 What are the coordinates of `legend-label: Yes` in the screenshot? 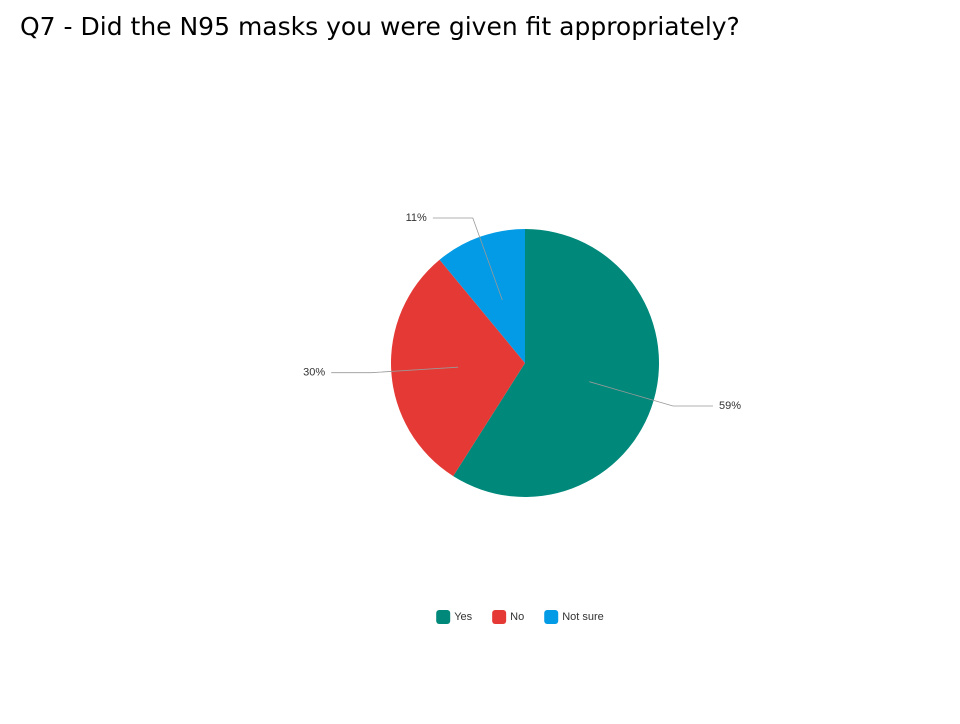 It's located at (463, 617).